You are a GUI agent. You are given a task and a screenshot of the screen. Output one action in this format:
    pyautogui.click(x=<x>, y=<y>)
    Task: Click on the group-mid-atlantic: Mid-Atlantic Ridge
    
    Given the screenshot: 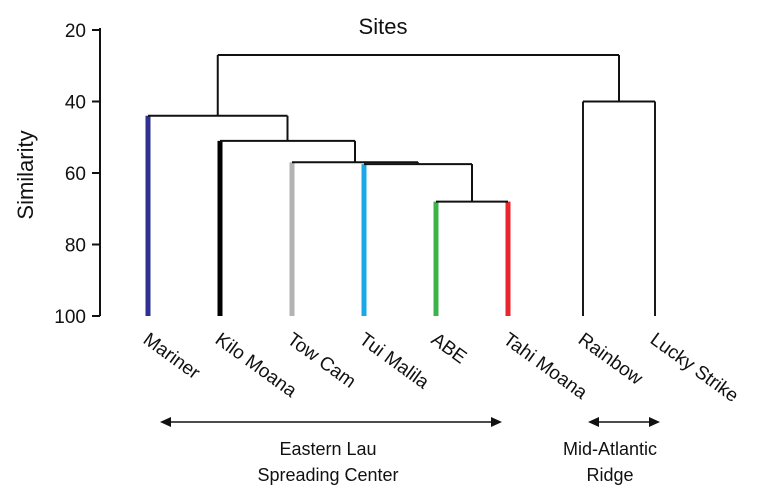 What is the action you would take?
    pyautogui.click(x=611, y=451)
    